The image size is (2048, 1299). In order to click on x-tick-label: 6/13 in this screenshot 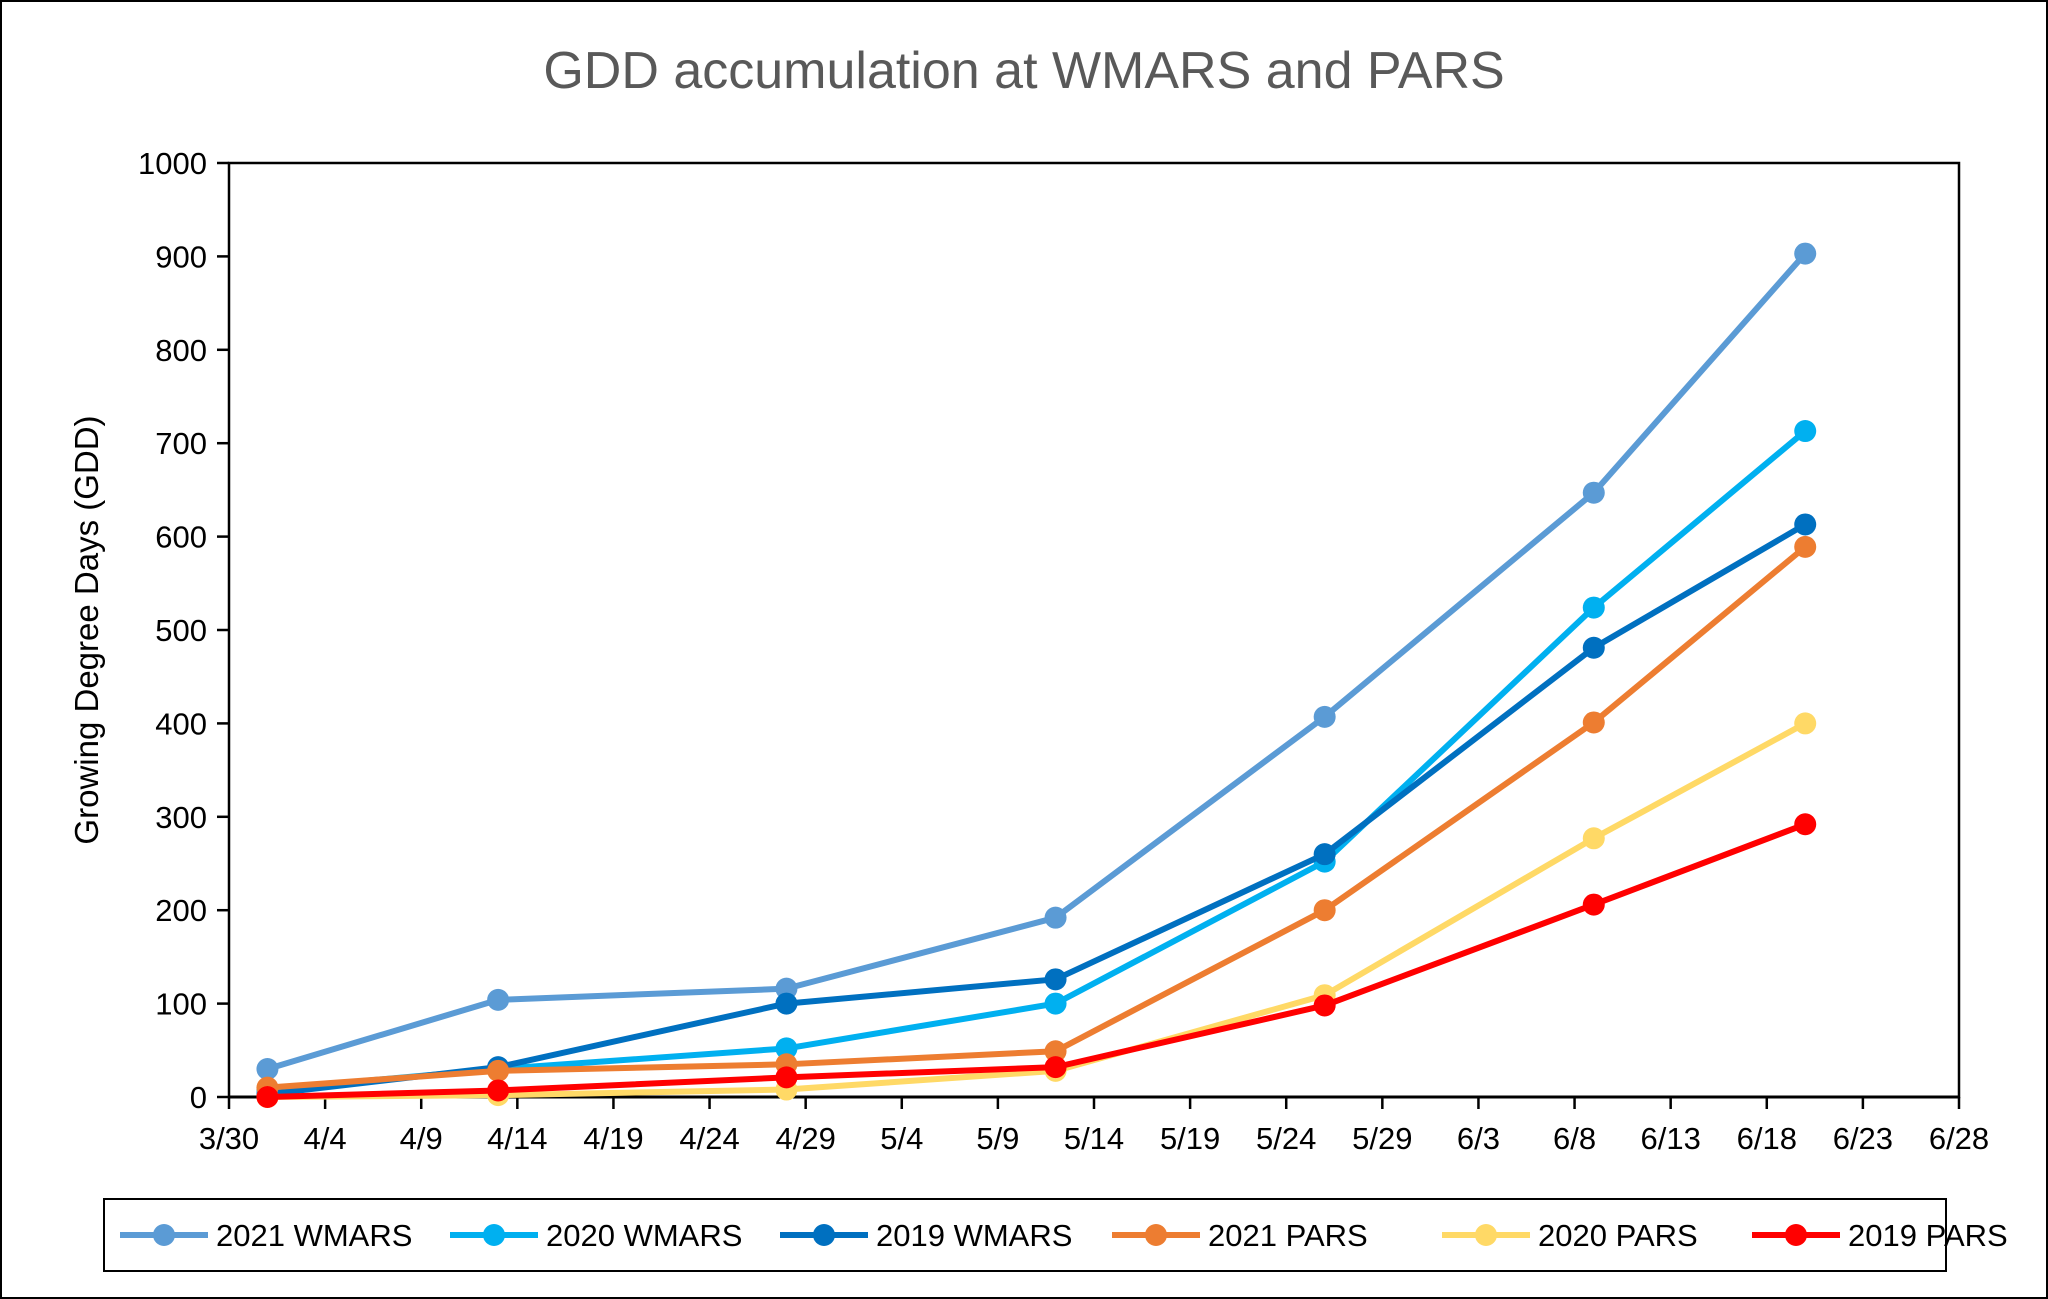, I will do `click(1670, 1138)`.